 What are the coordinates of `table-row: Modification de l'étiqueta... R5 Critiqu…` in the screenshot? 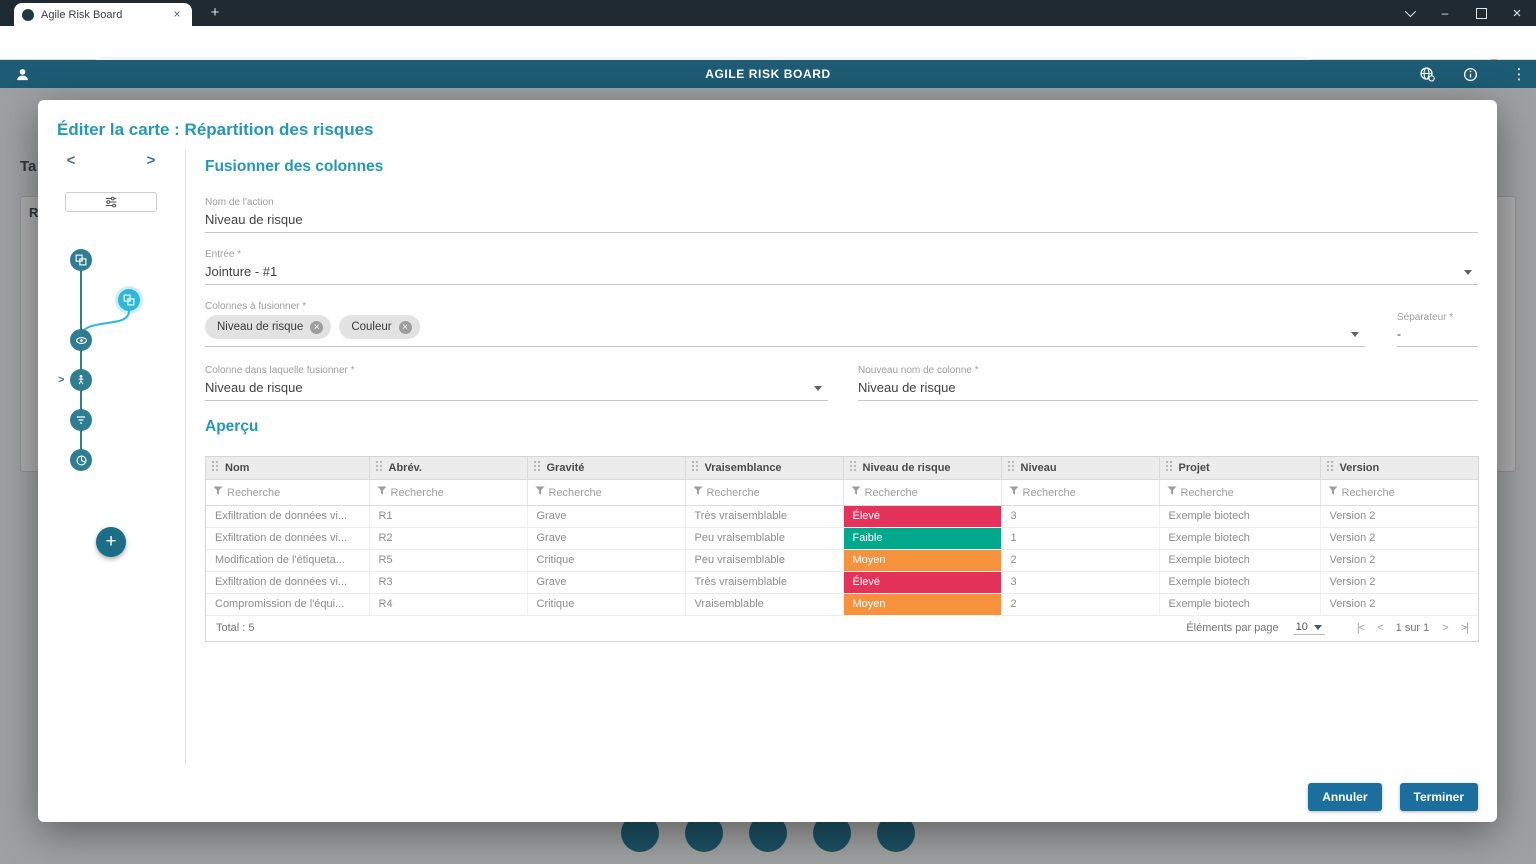 It's located at (842, 560).